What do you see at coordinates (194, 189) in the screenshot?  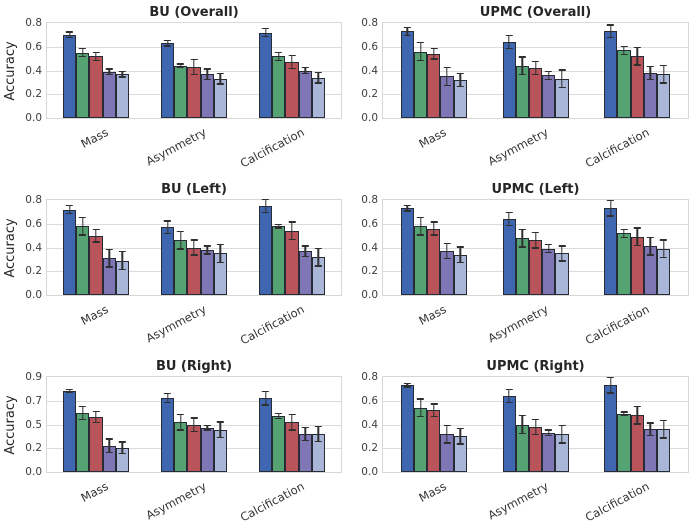 I see `chart-title: BU (Left)` at bounding box center [194, 189].